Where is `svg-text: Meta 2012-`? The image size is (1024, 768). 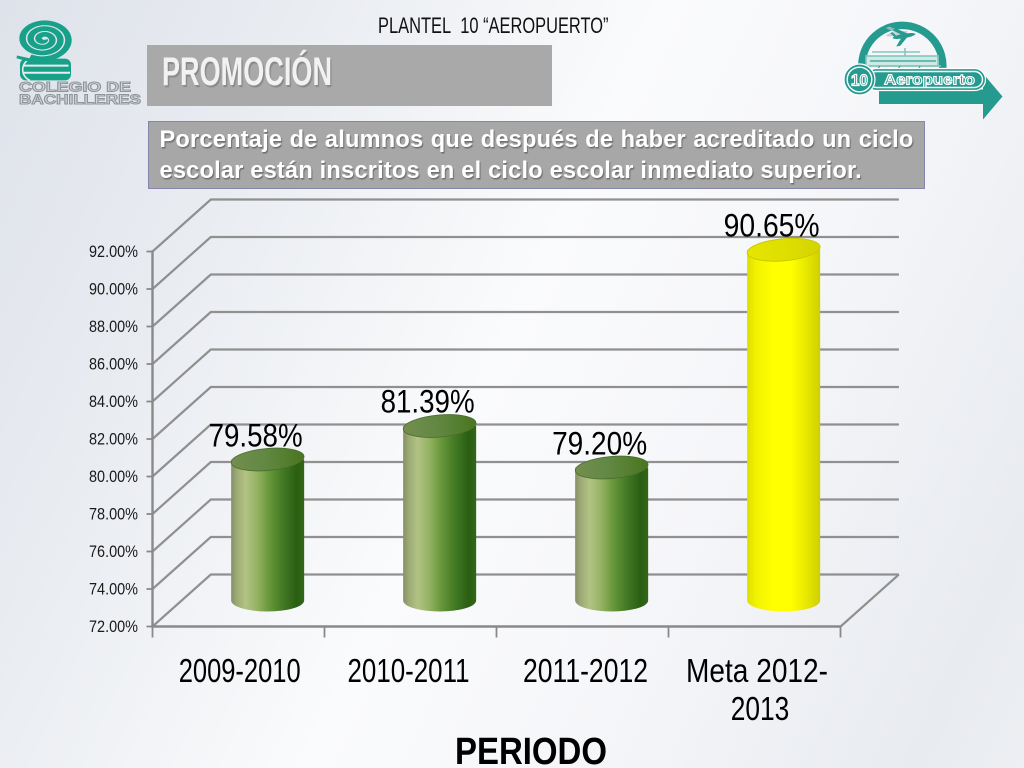
svg-text: Meta 2012- is located at coordinates (757, 670).